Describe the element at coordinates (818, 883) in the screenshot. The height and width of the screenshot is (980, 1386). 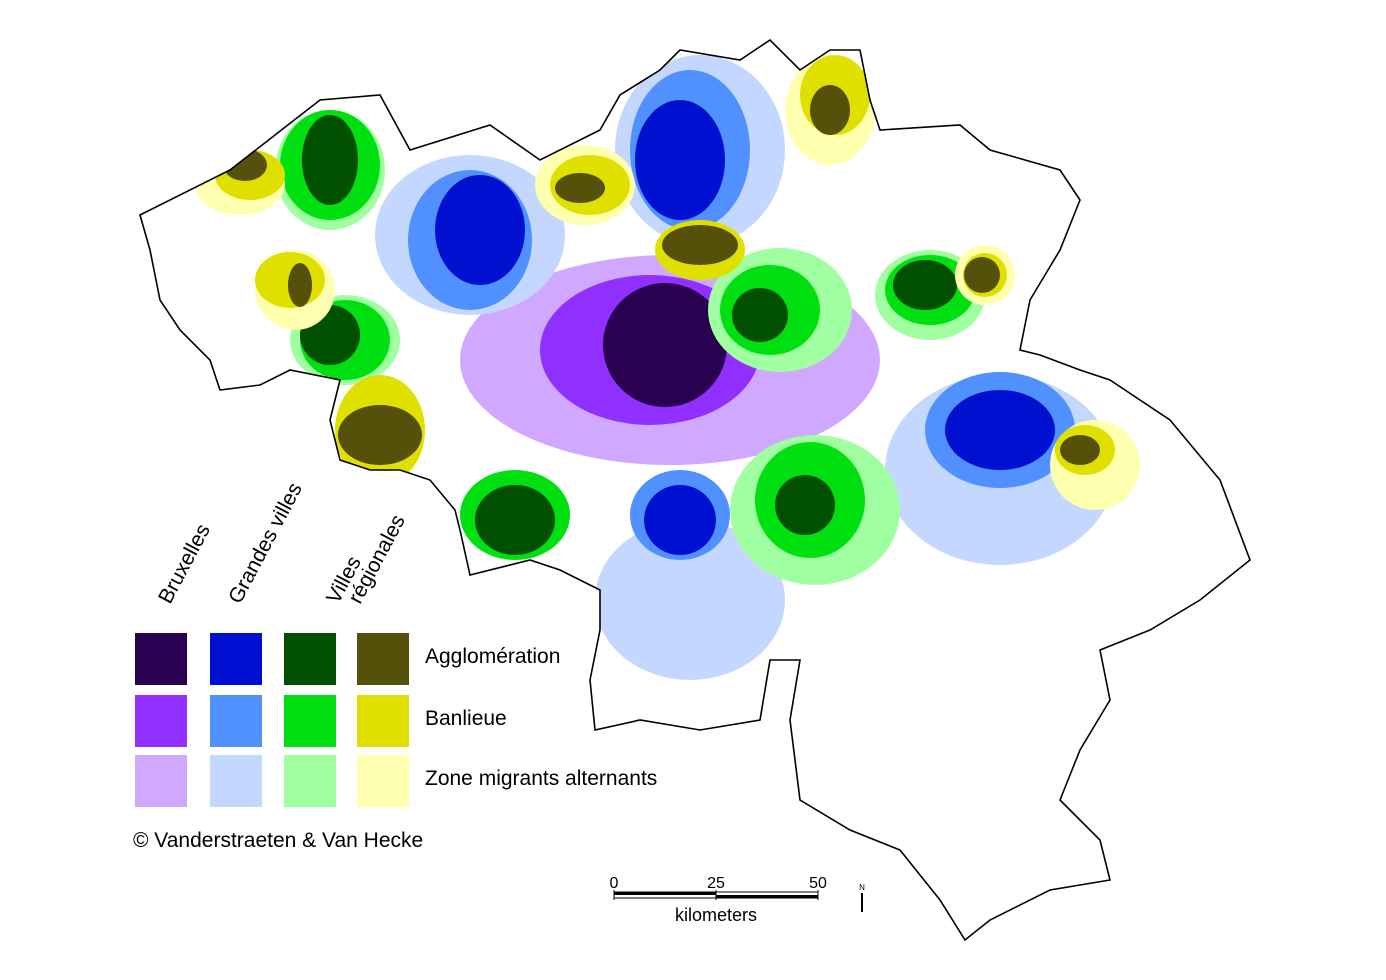
I see `scale-tick-label: 50` at that location.